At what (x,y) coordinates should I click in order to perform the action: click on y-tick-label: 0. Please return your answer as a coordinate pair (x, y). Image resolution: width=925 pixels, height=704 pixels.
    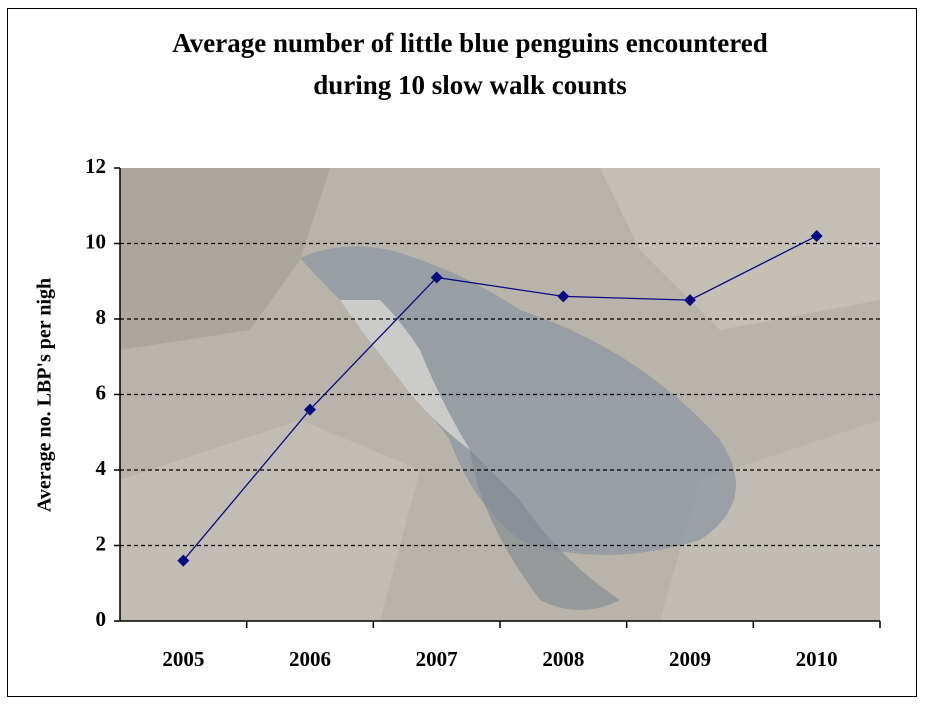
    Looking at the image, I should click on (101, 619).